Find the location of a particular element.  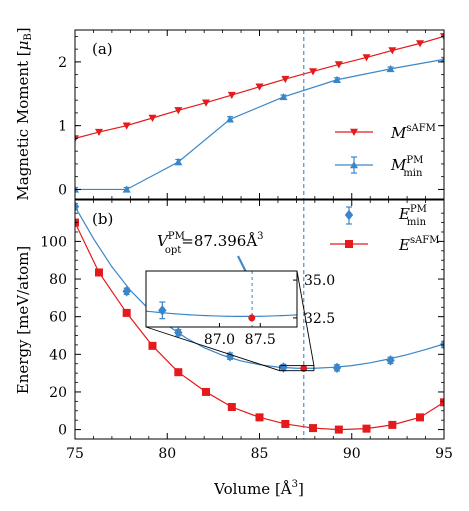

panel-b-ylabel: Energy [meV/atom] is located at coordinates (23, 320).